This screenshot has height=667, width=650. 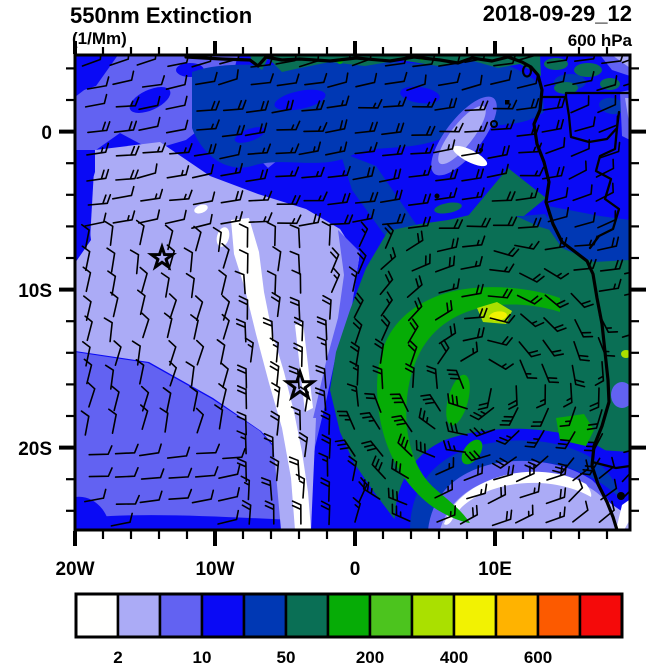 I want to click on island-principe, so click(x=507, y=102).